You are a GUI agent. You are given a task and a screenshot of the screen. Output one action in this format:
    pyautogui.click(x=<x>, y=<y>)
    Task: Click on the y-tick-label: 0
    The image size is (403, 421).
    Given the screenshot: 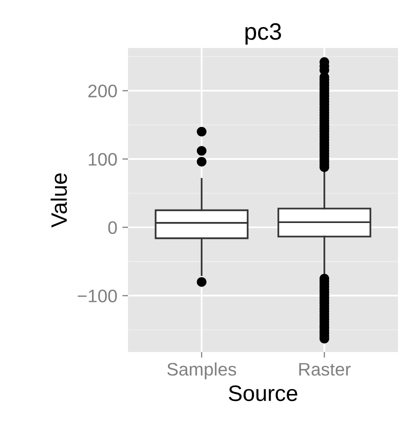 What is the action you would take?
    pyautogui.click(x=112, y=227)
    